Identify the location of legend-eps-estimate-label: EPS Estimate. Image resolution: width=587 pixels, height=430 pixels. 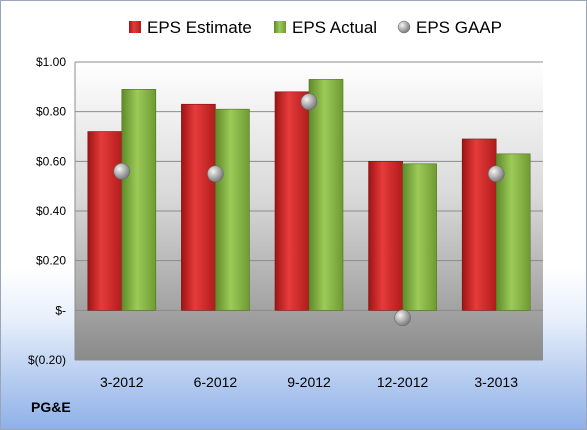
(199, 27).